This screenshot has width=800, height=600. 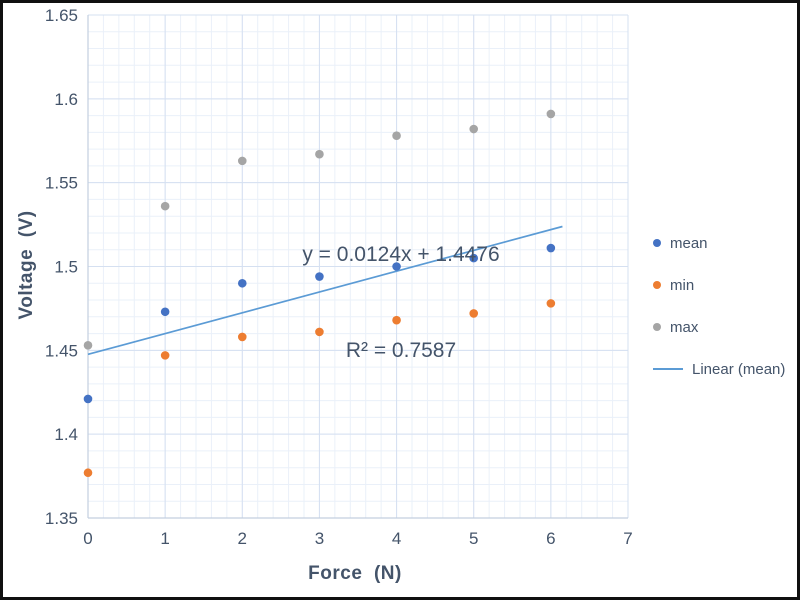 What do you see at coordinates (61, 518) in the screenshot?
I see `y-tick-label: 1.35` at bounding box center [61, 518].